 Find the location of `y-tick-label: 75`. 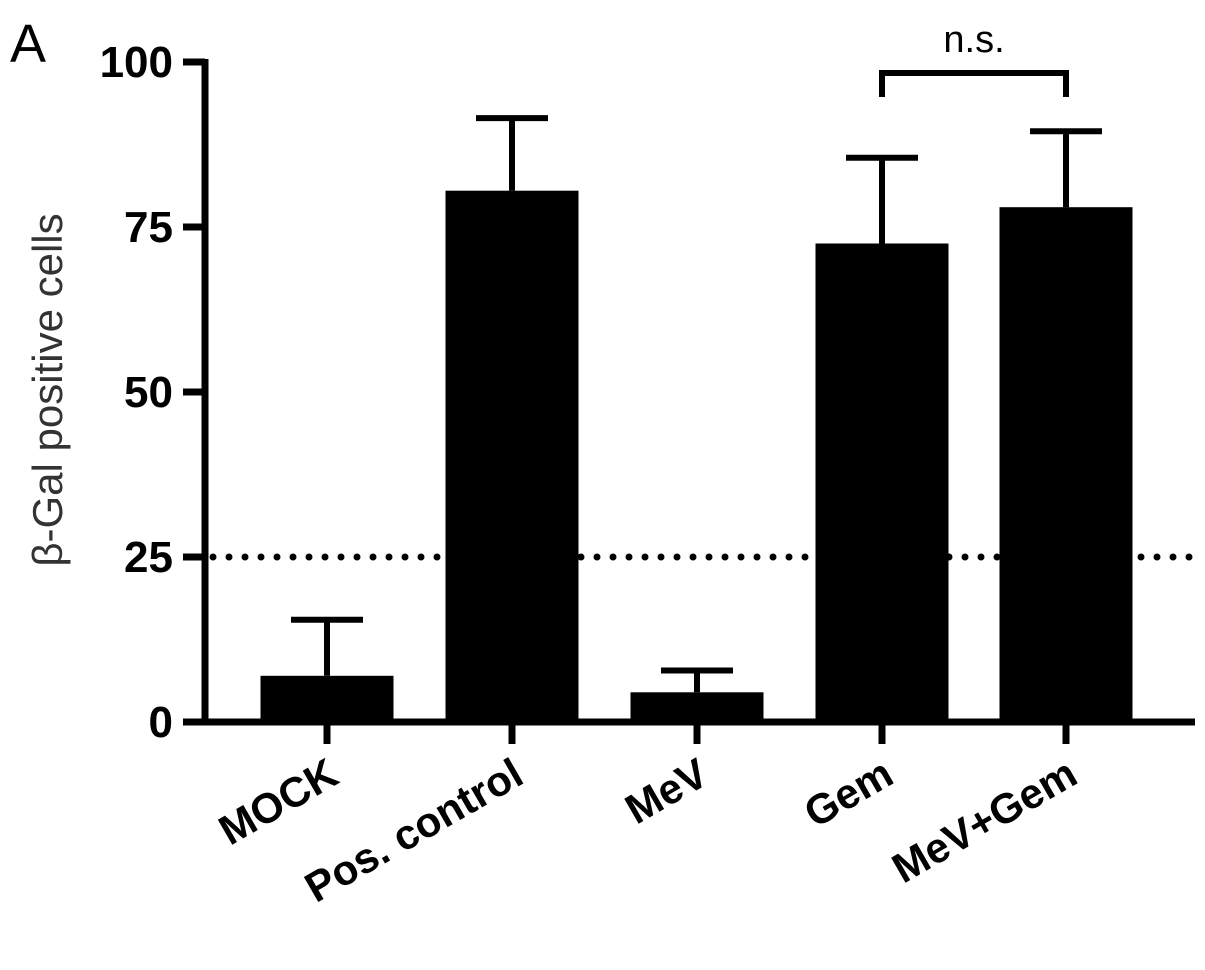

y-tick-label: 75 is located at coordinates (148, 227).